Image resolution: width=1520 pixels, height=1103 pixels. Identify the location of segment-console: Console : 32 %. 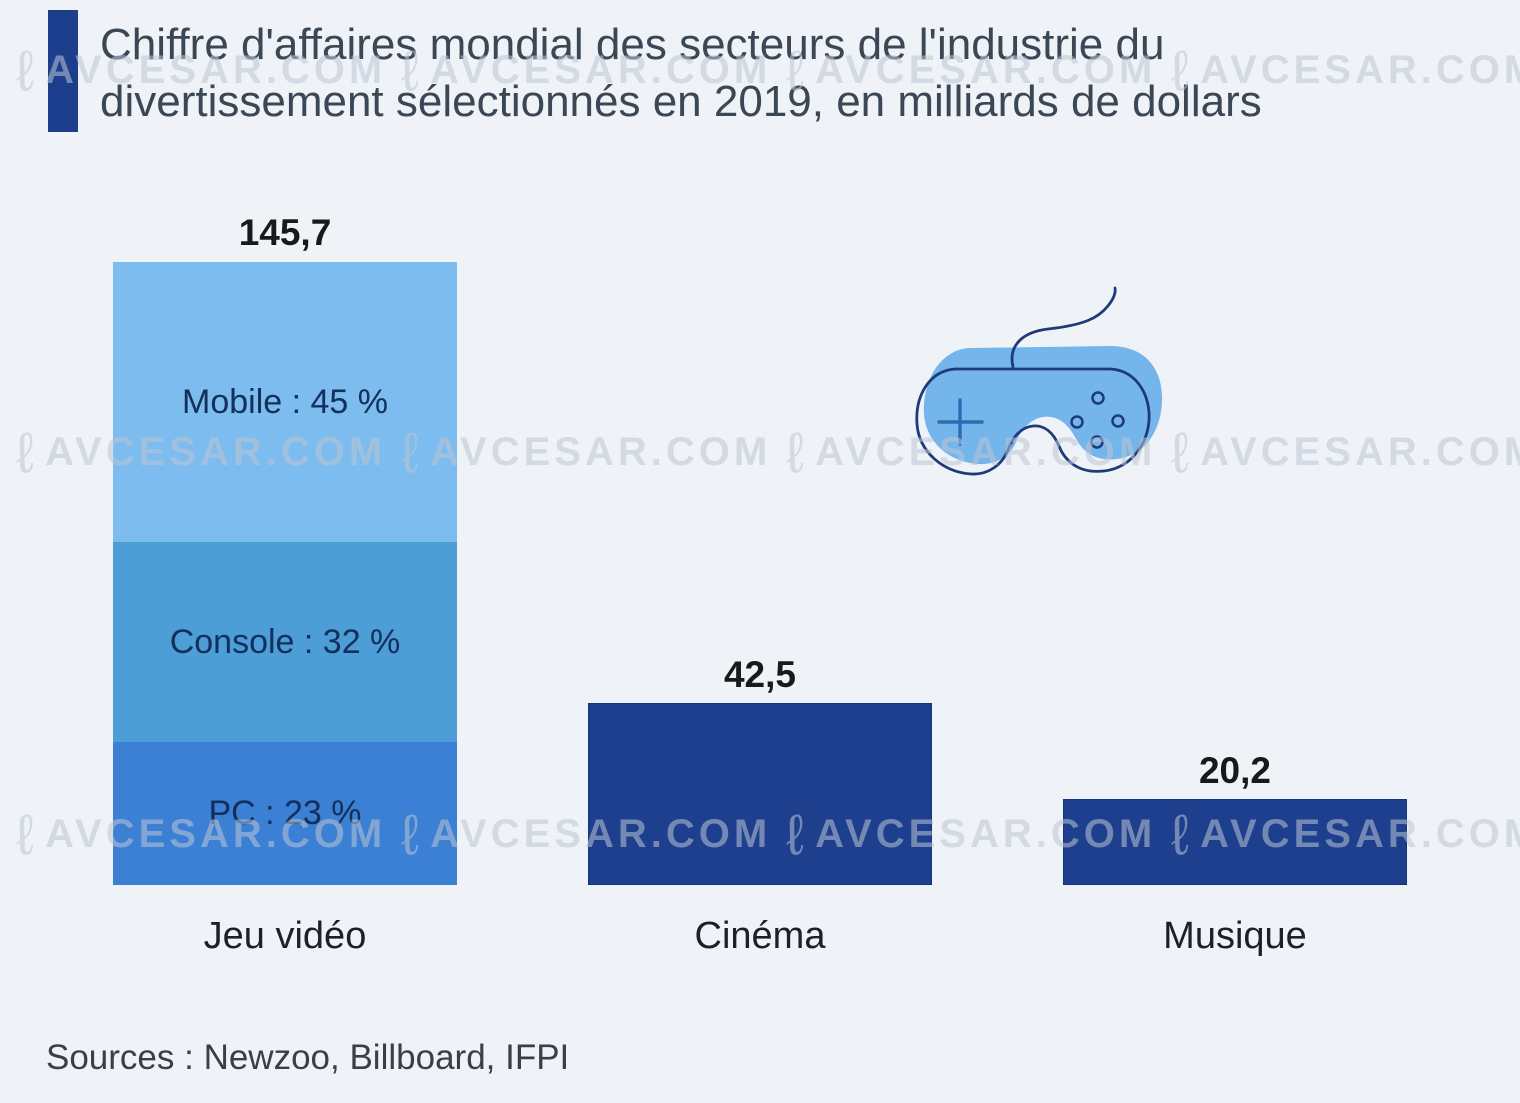
(285, 642).